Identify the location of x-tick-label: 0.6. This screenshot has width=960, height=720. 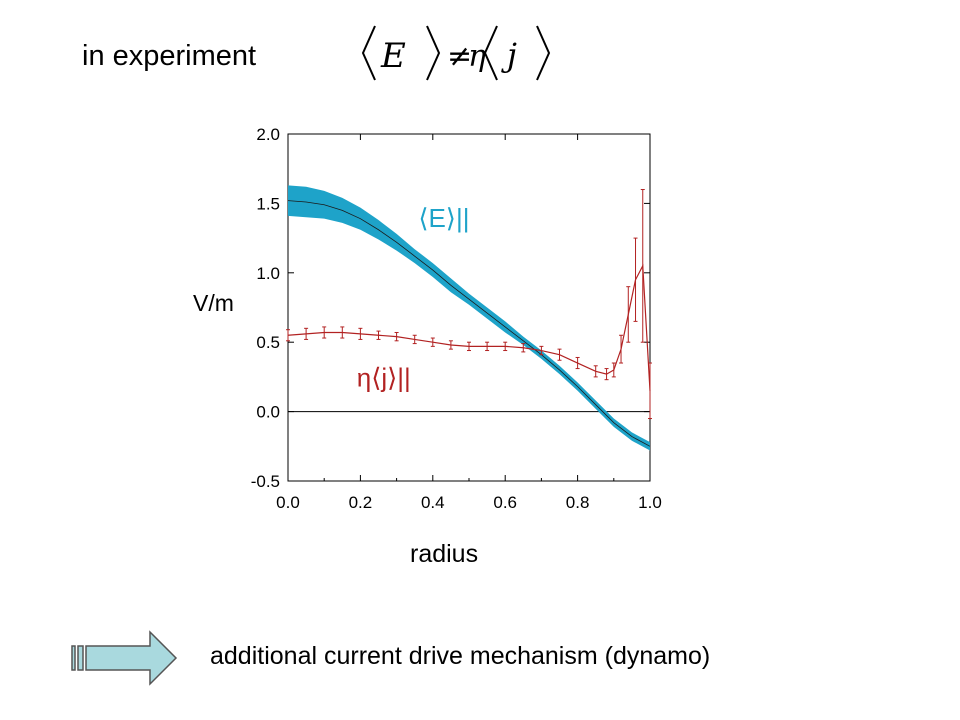
(505, 502).